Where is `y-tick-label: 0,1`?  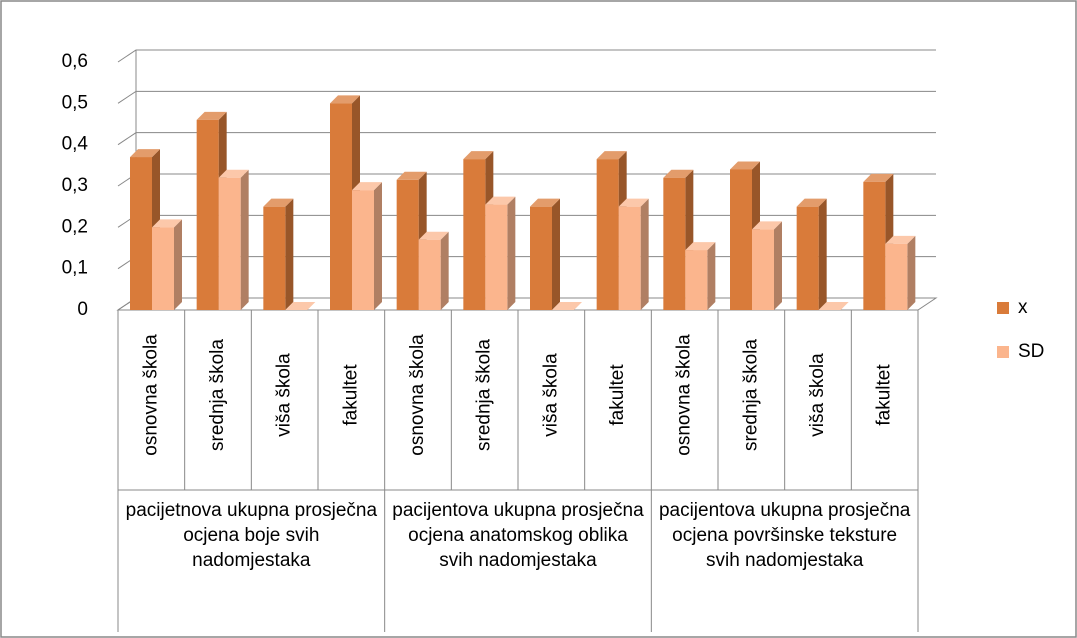 y-tick-label: 0,1 is located at coordinates (75, 268).